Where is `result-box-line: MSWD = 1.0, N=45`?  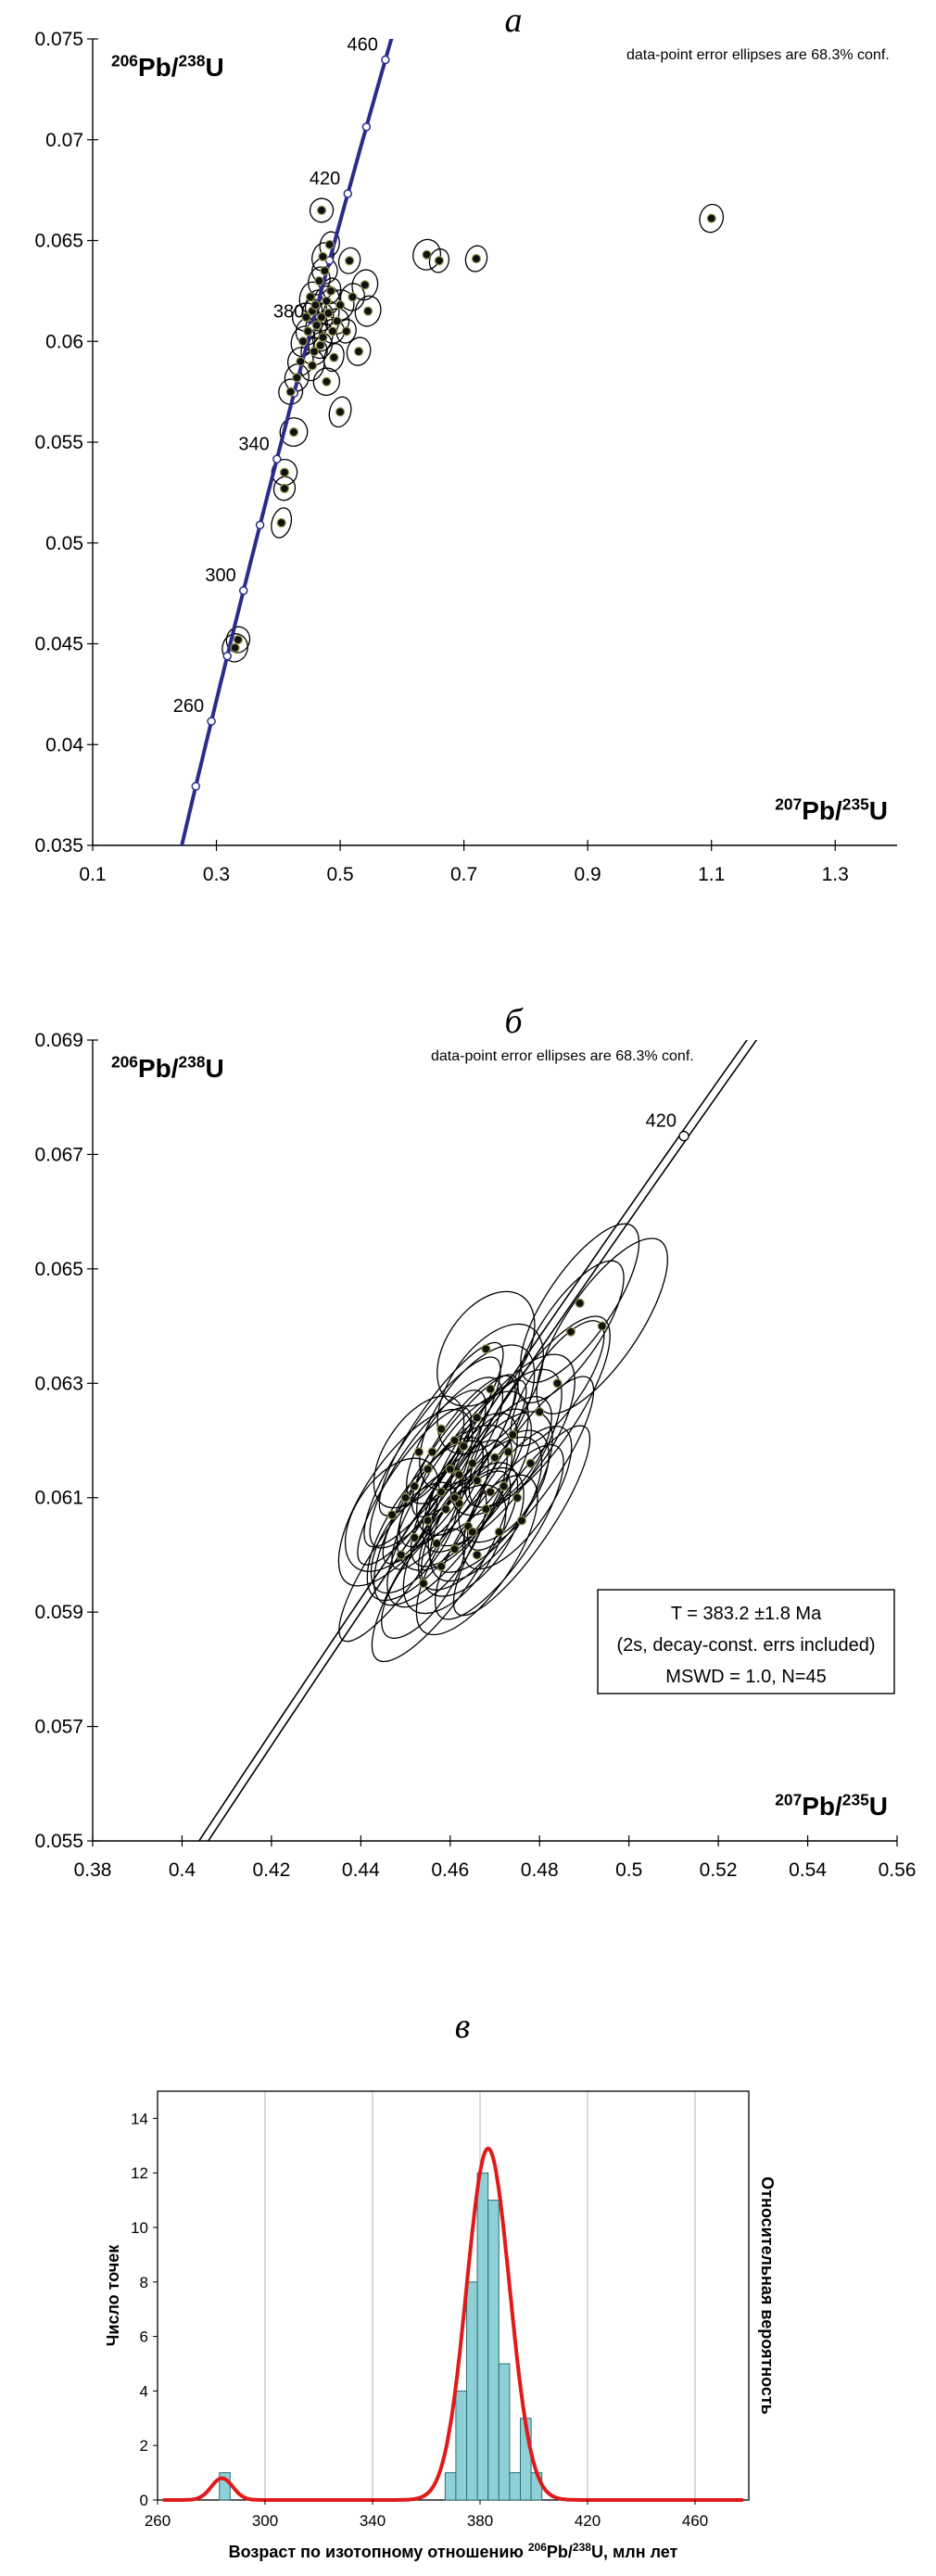
result-box-line: MSWD = 1.0, N=45 is located at coordinates (745, 1677).